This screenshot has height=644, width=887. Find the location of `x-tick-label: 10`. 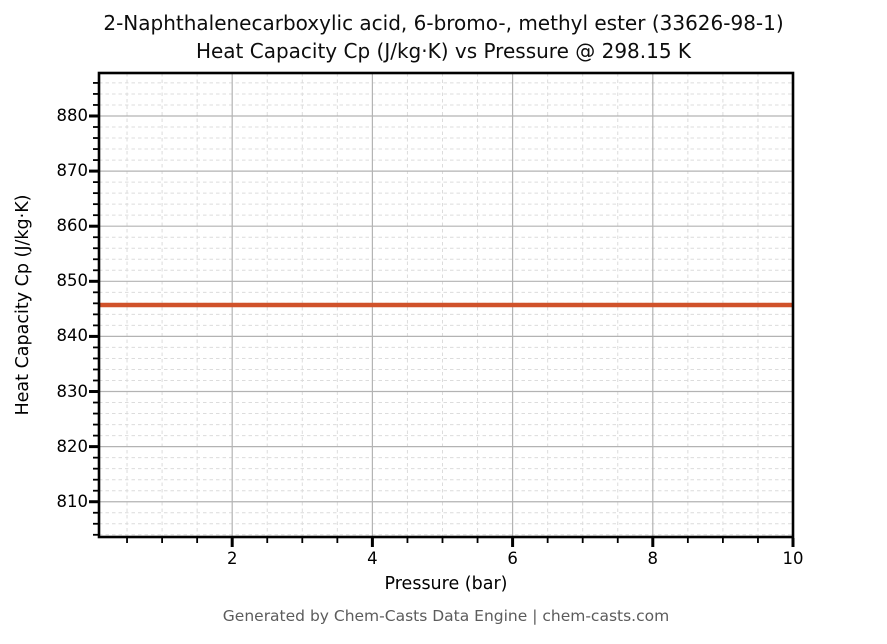

x-tick-label: 10 is located at coordinates (793, 558).